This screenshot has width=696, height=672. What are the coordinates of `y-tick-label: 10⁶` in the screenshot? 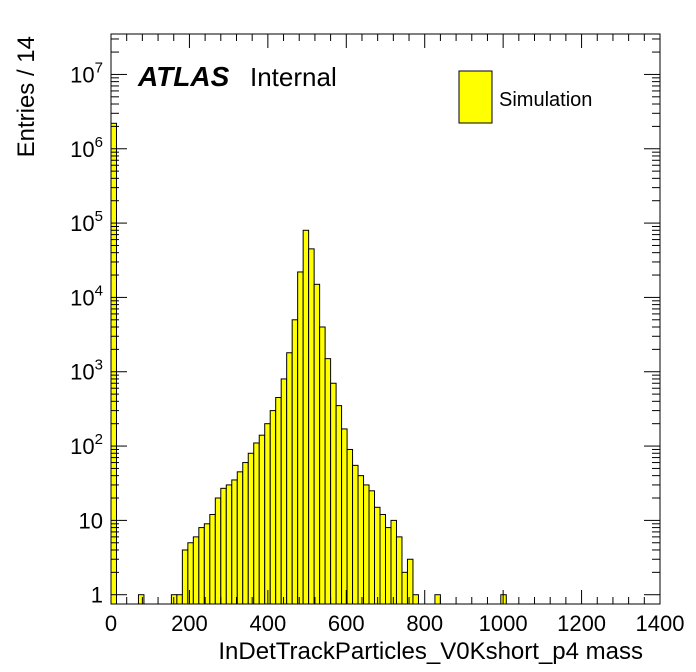 It's located at (86, 148).